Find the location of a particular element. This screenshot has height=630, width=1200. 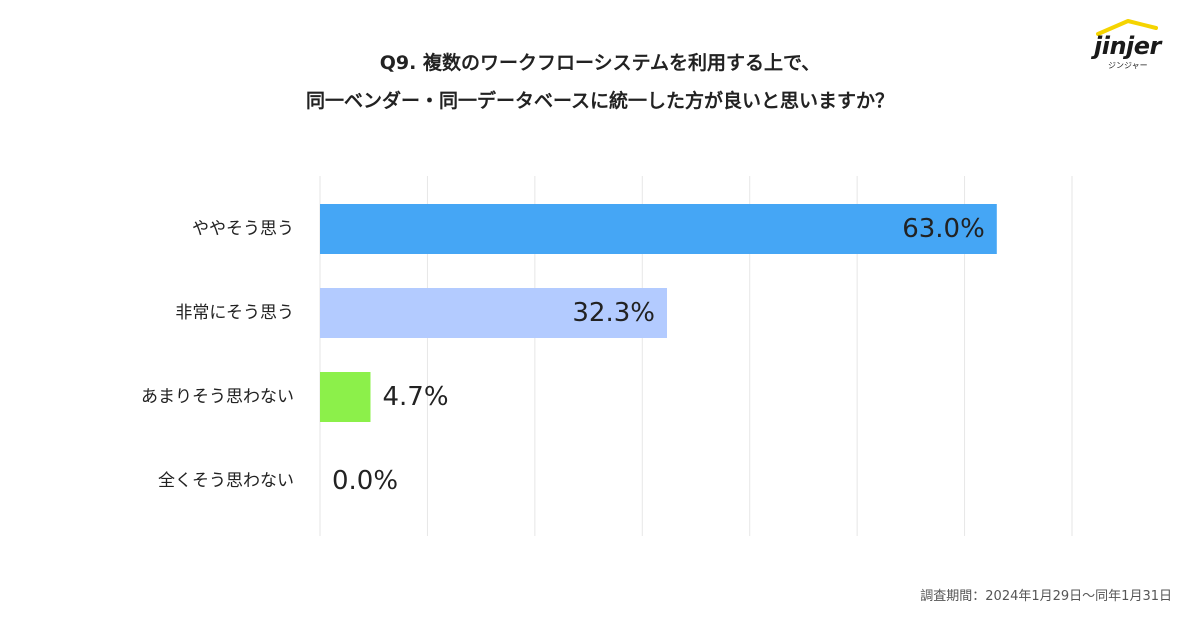

survey-period-note: 調査期間：2024年1月29日～同年1月31日 is located at coordinates (1046, 596).